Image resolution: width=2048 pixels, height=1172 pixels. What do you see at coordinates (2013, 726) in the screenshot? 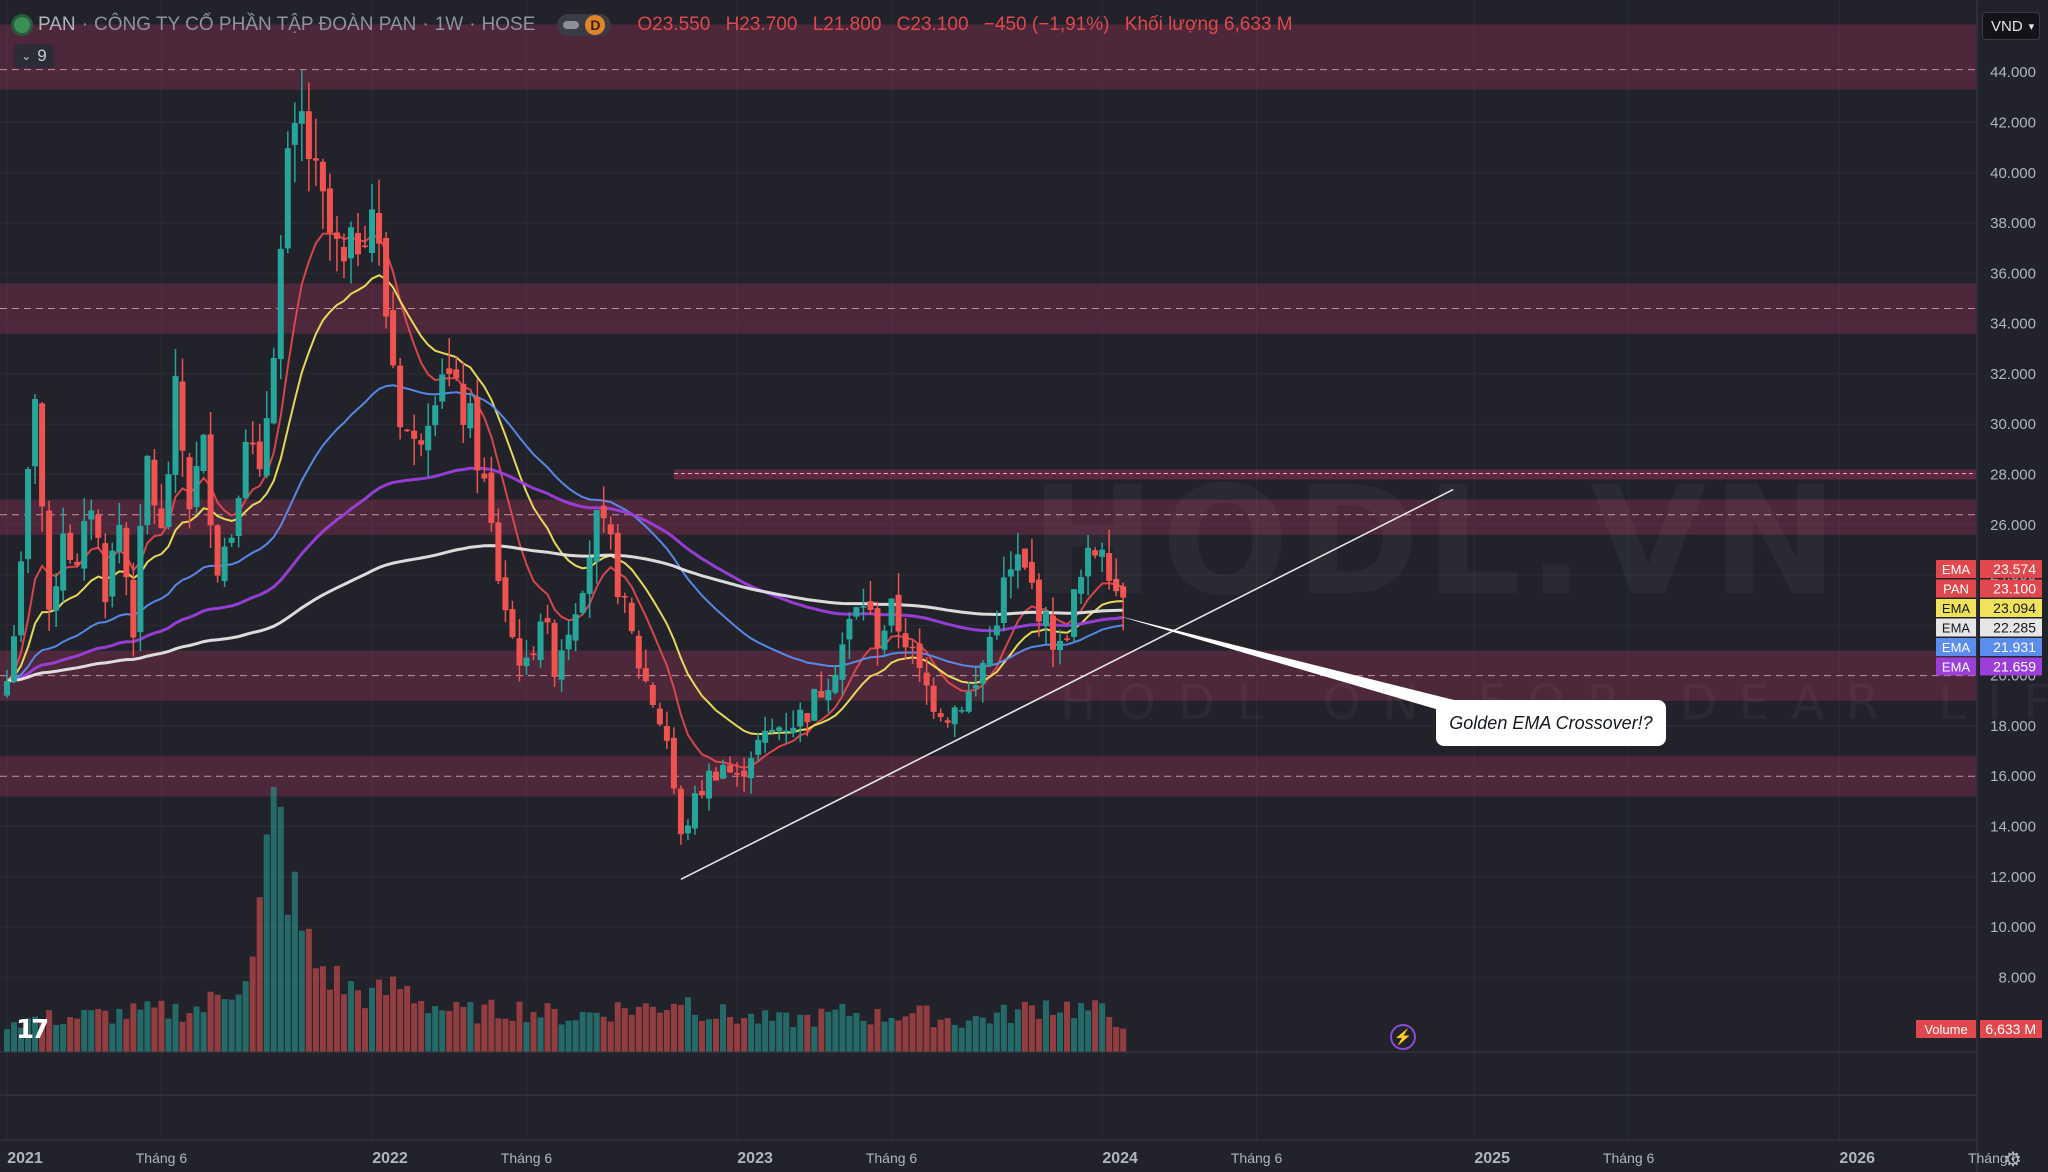
I see `price-tick-label: 18.000` at bounding box center [2013, 726].